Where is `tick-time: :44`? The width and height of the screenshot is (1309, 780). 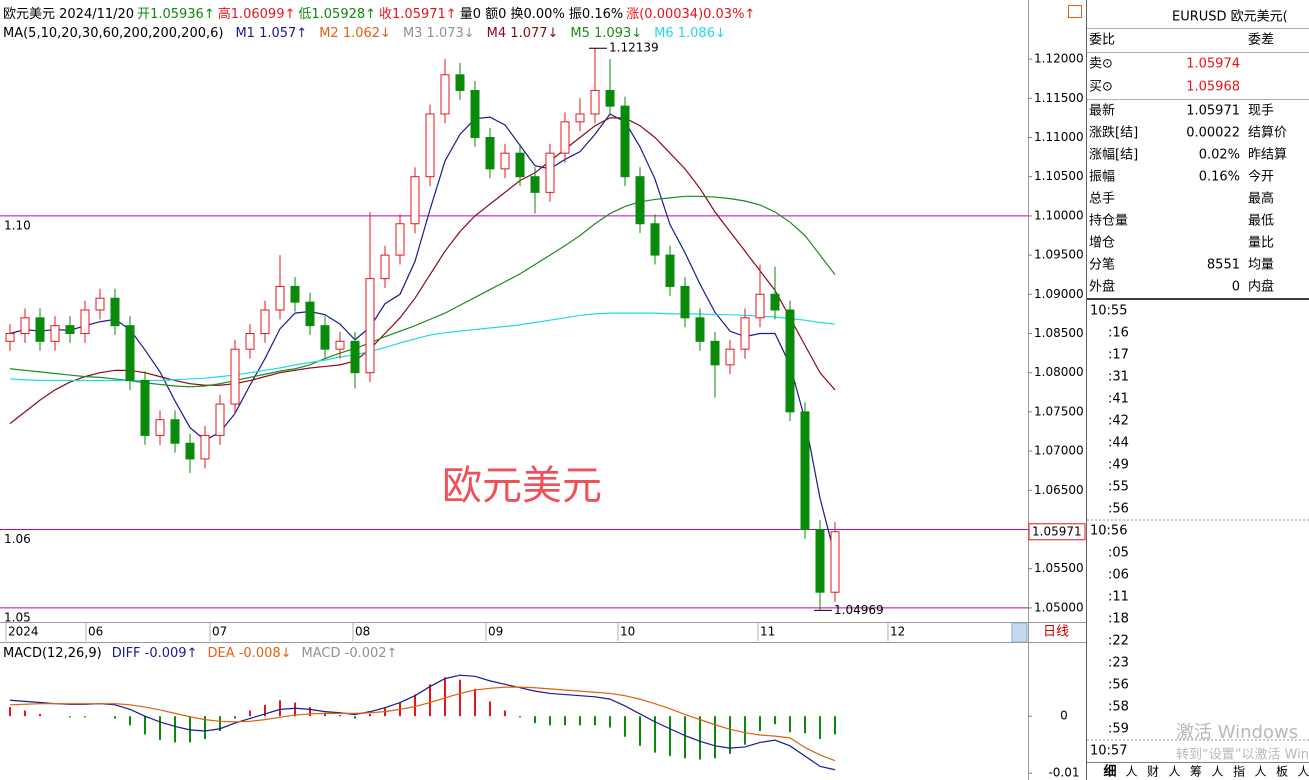 tick-time: :44 is located at coordinates (1118, 443).